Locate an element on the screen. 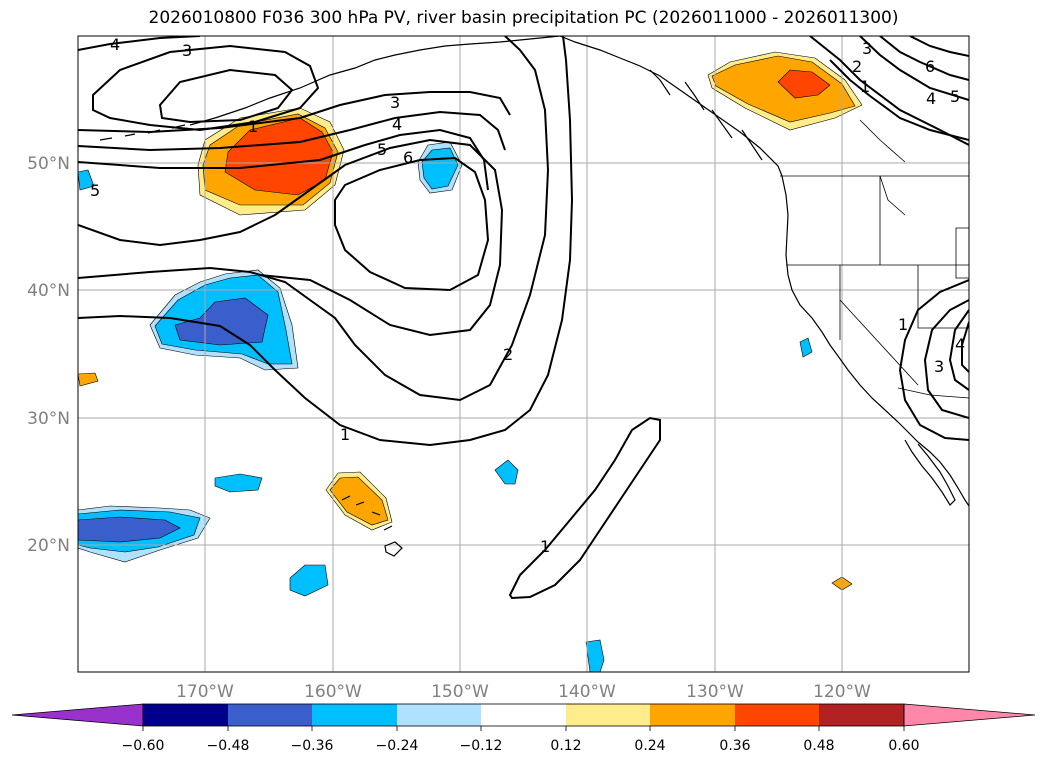 Image resolution: width=1047 pixels, height=765 pixels. aleutian-islands is located at coordinates (142, 132).